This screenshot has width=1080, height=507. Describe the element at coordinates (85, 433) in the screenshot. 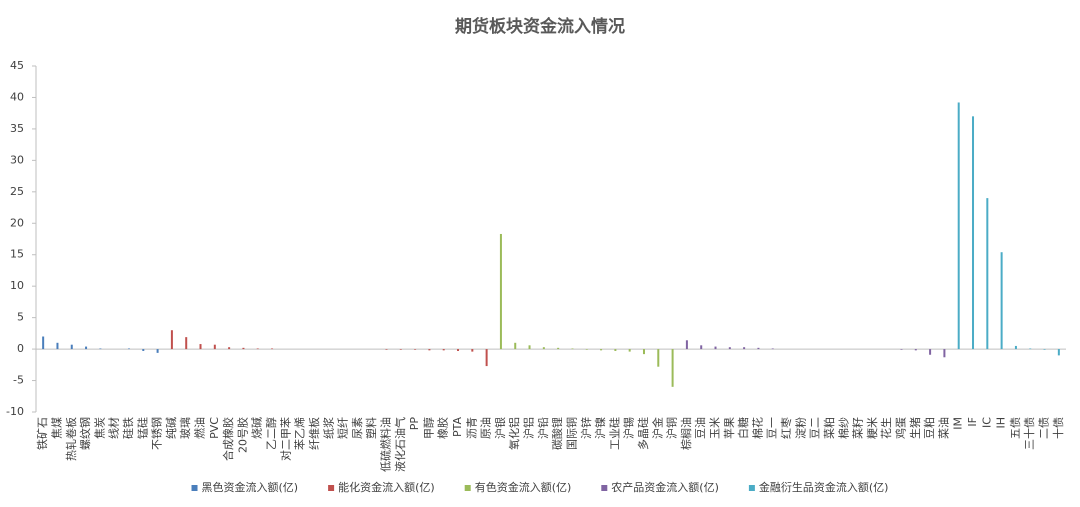

I see `x-tick-label: 螺纹钢` at that location.